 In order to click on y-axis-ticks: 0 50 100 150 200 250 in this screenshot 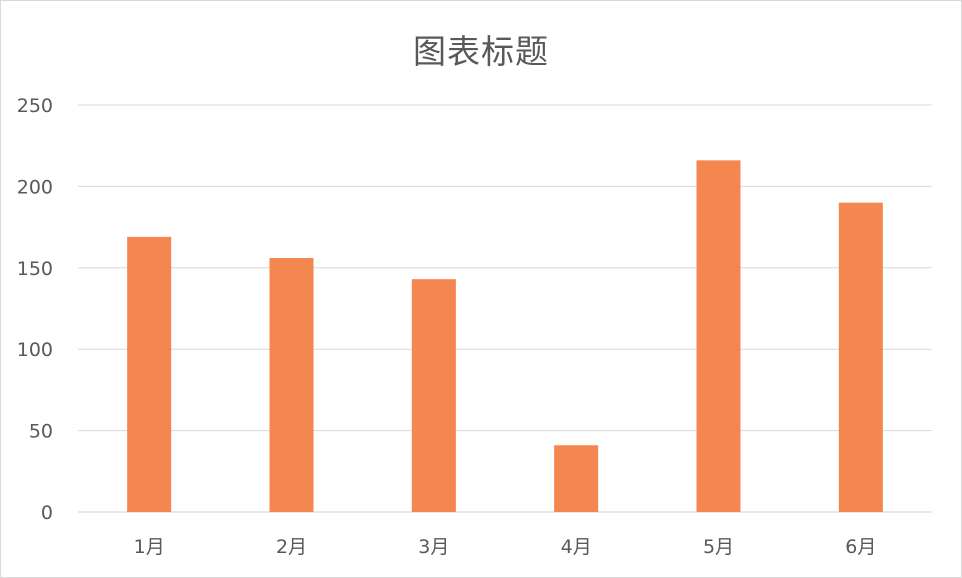, I will do `click(35, 309)`.